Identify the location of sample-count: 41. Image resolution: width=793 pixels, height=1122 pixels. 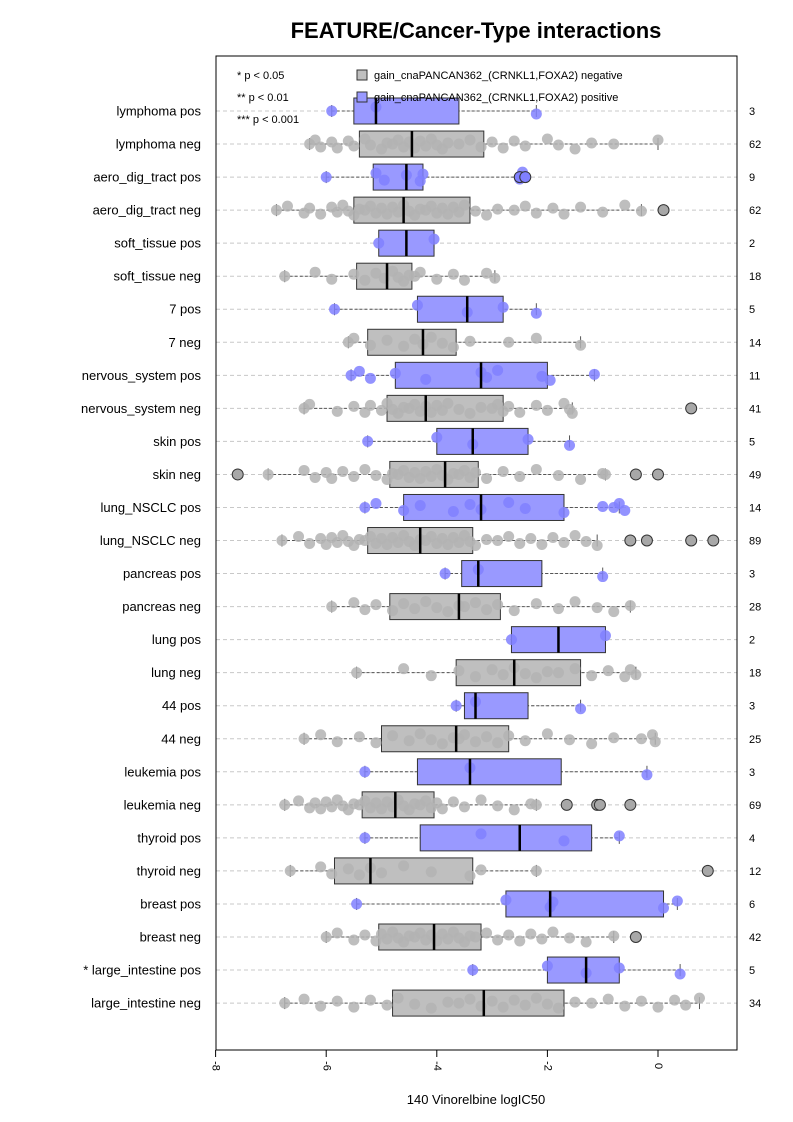
(755, 409).